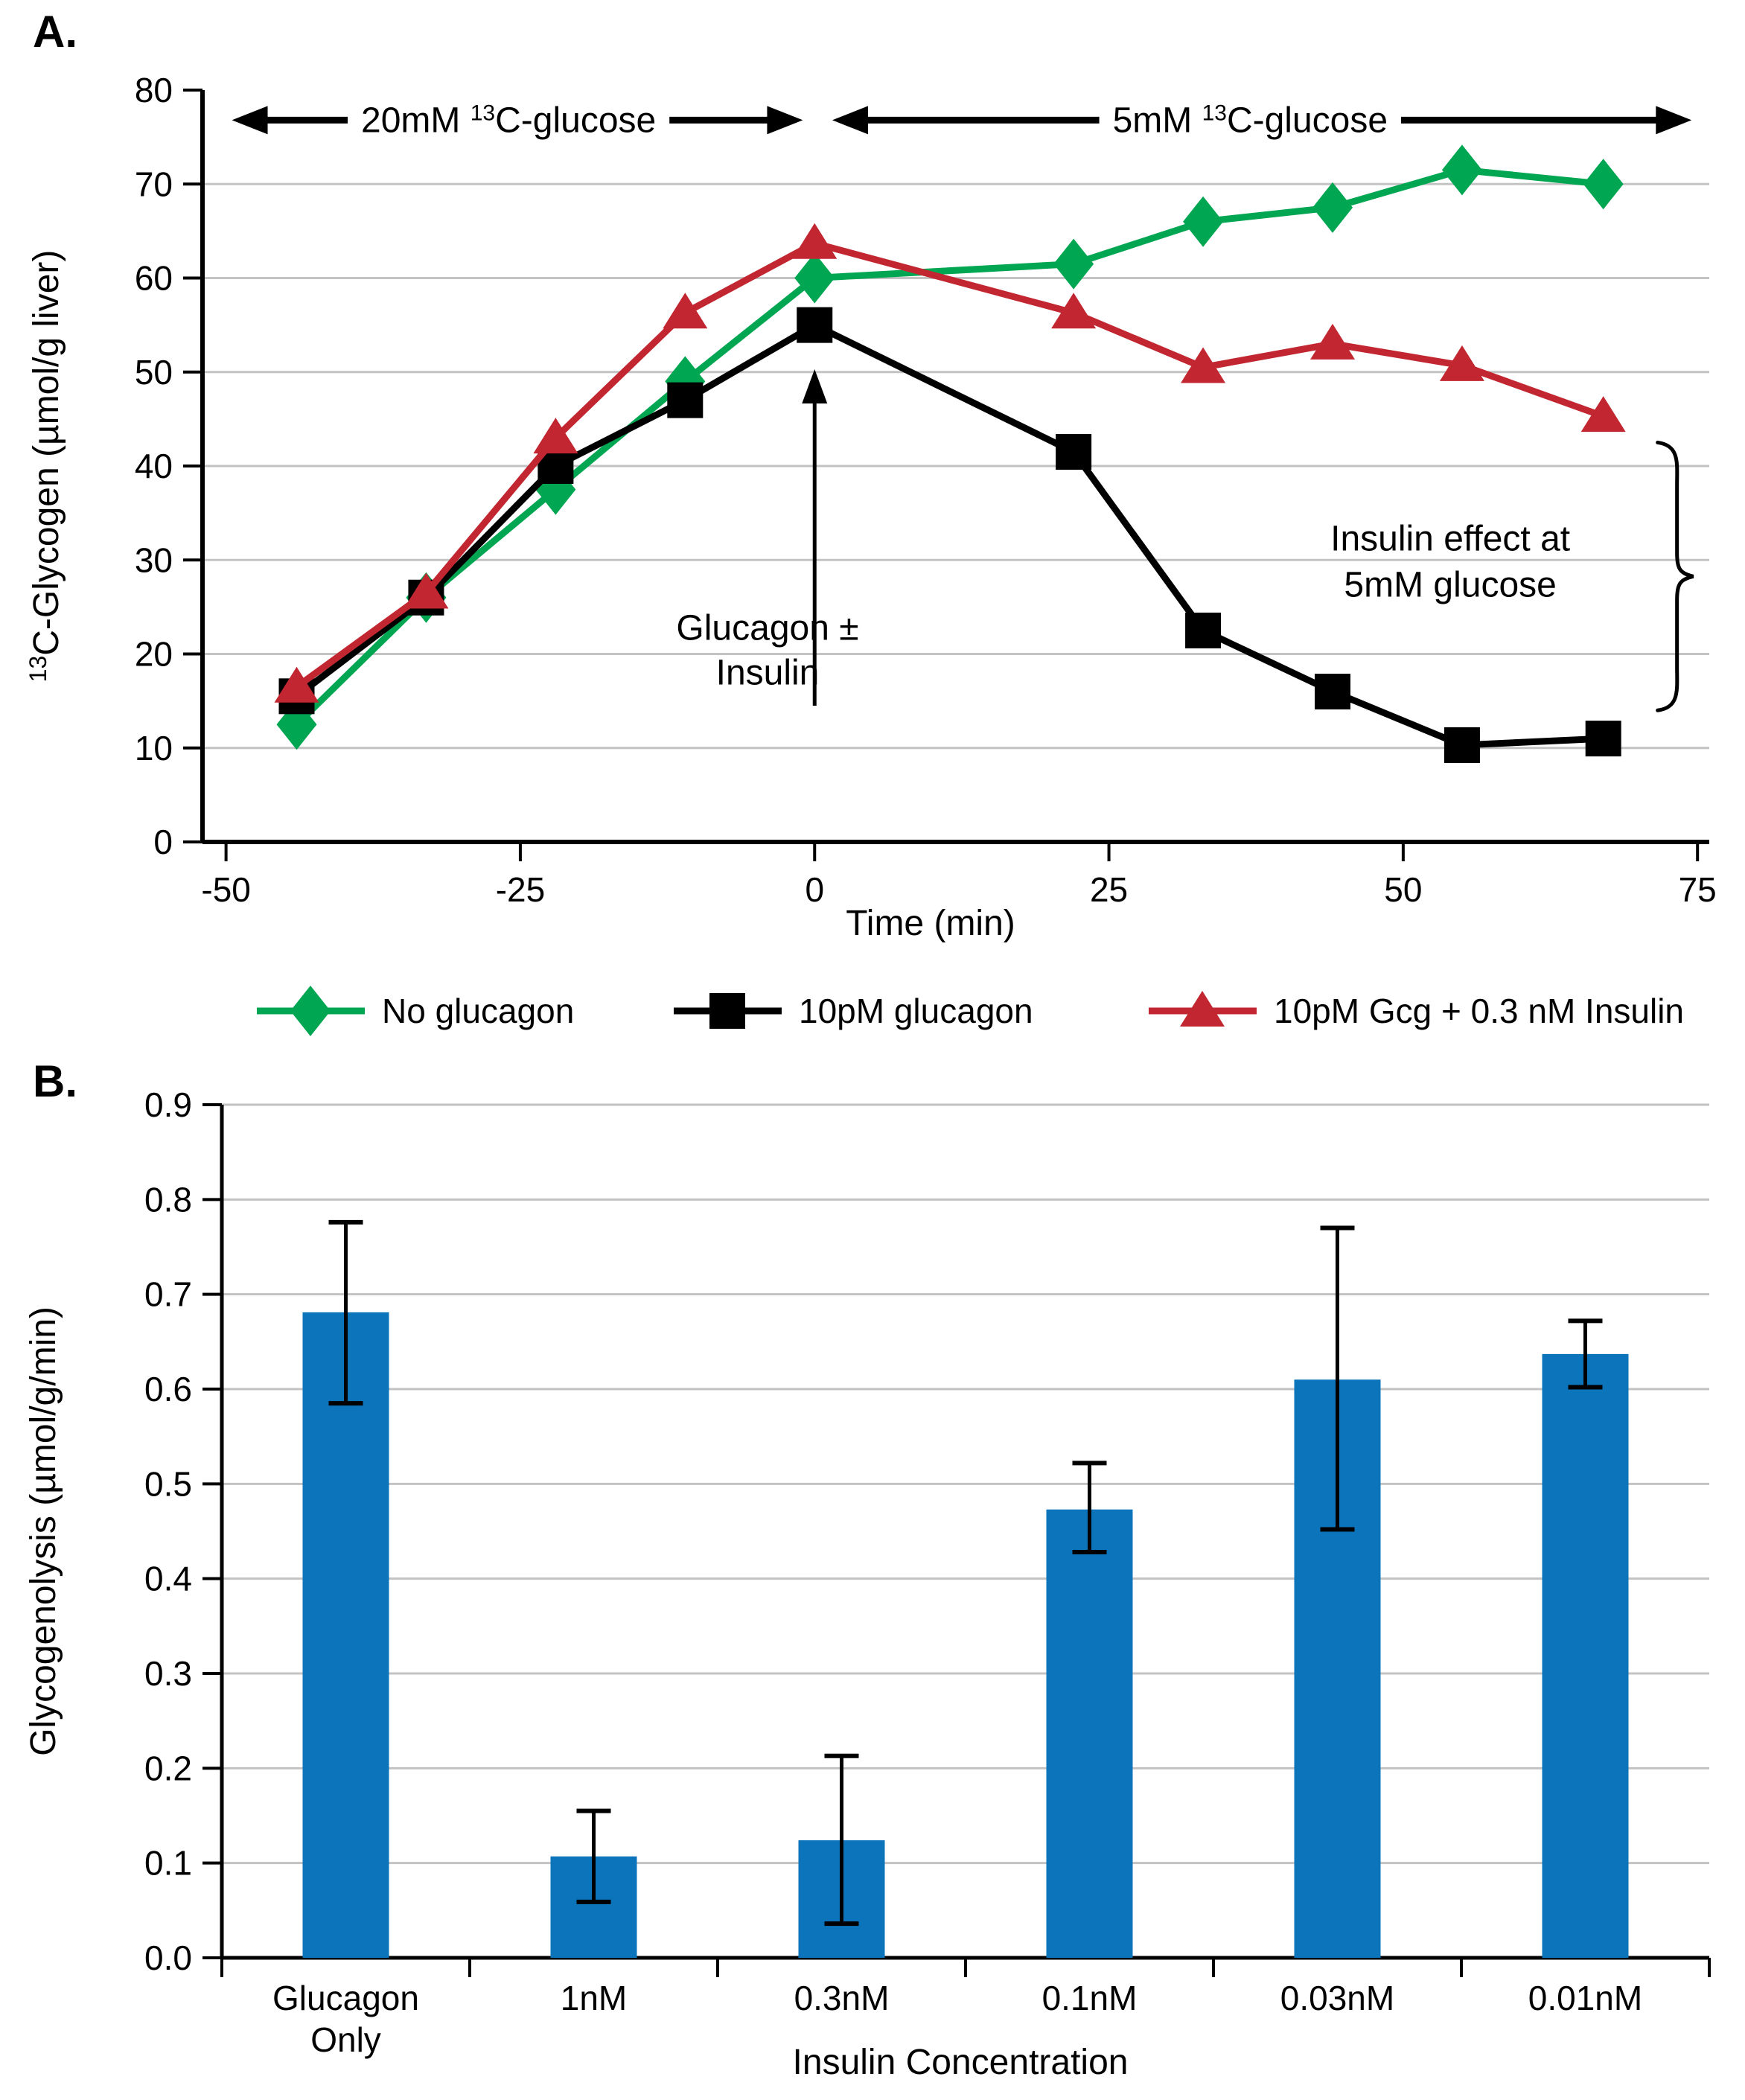 The width and height of the screenshot is (1745, 2100). I want to click on bar-group: 1nM, so click(593, 1912).